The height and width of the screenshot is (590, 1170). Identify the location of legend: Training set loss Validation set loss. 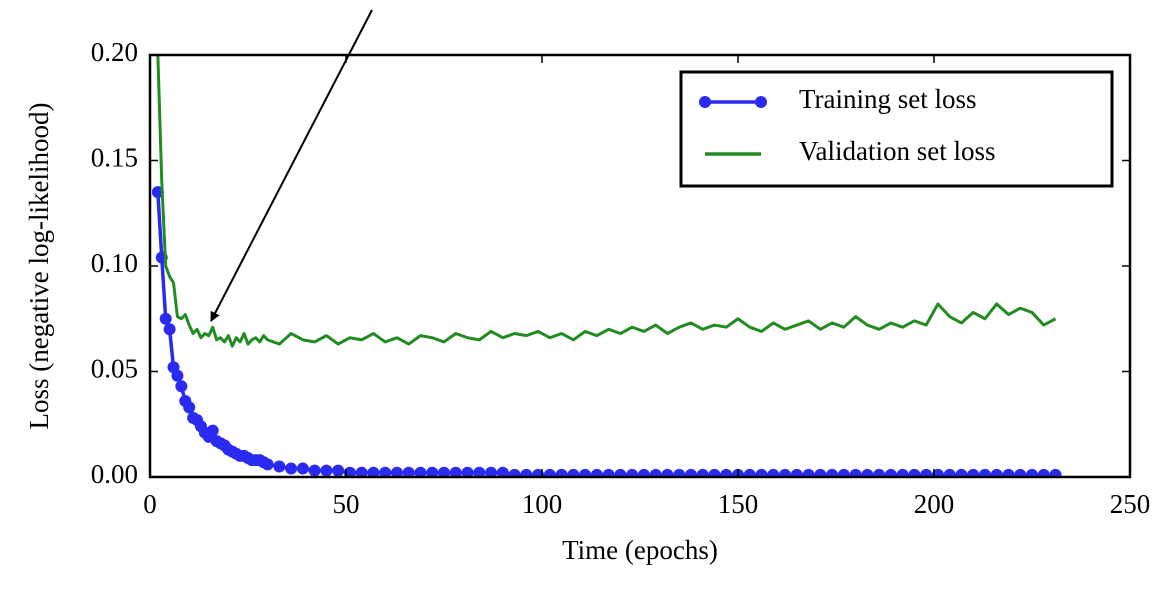
(896, 129).